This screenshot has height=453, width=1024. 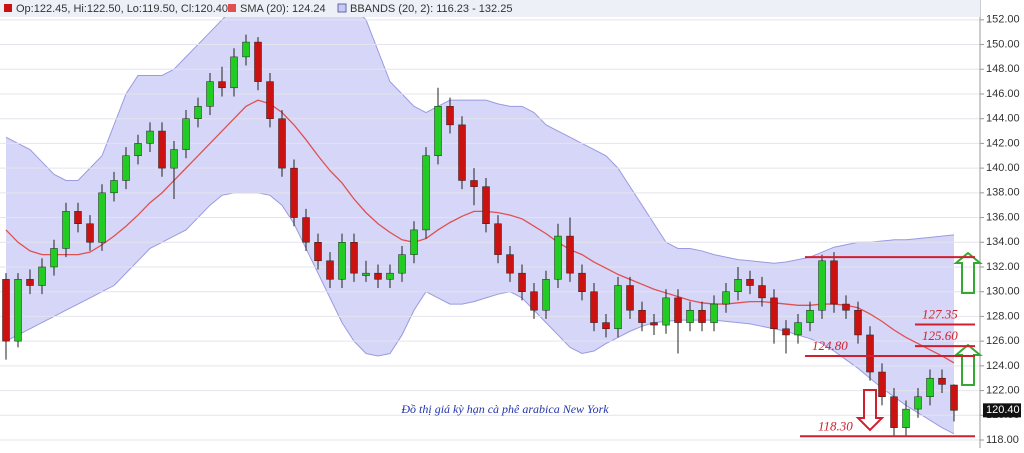 What do you see at coordinates (1003, 143) in the screenshot?
I see `y-tick-label: 142.00` at bounding box center [1003, 143].